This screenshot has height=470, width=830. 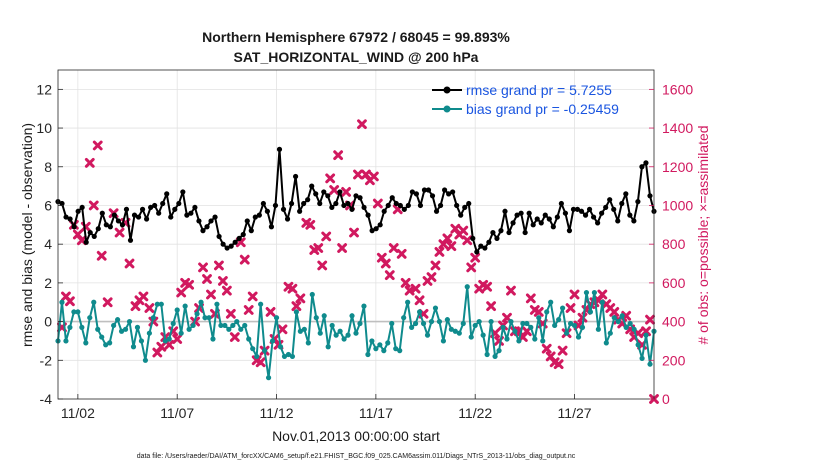 What do you see at coordinates (447, 109) in the screenshot?
I see `legend-bias-marker` at bounding box center [447, 109].